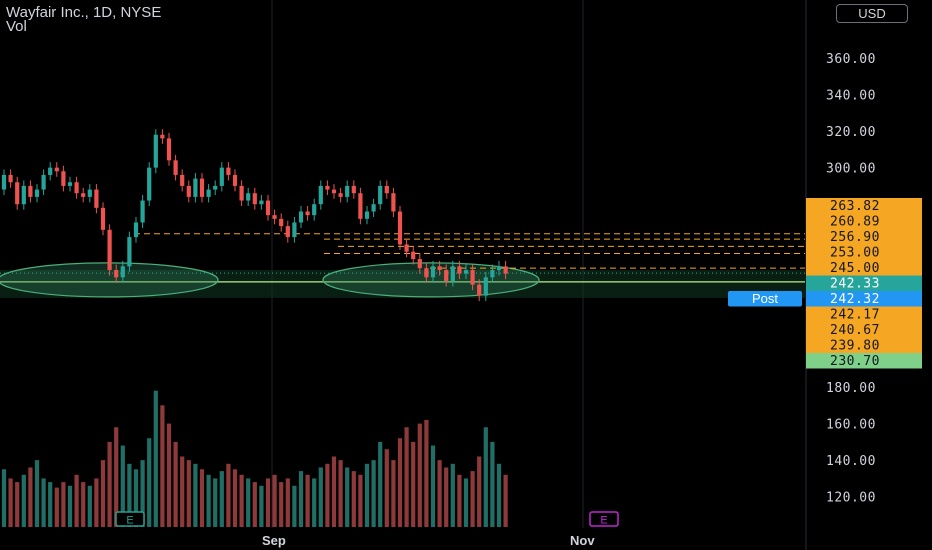 The image size is (932, 550). What do you see at coordinates (855, 361) in the screenshot?
I see `price-tag-label: 230.70` at bounding box center [855, 361].